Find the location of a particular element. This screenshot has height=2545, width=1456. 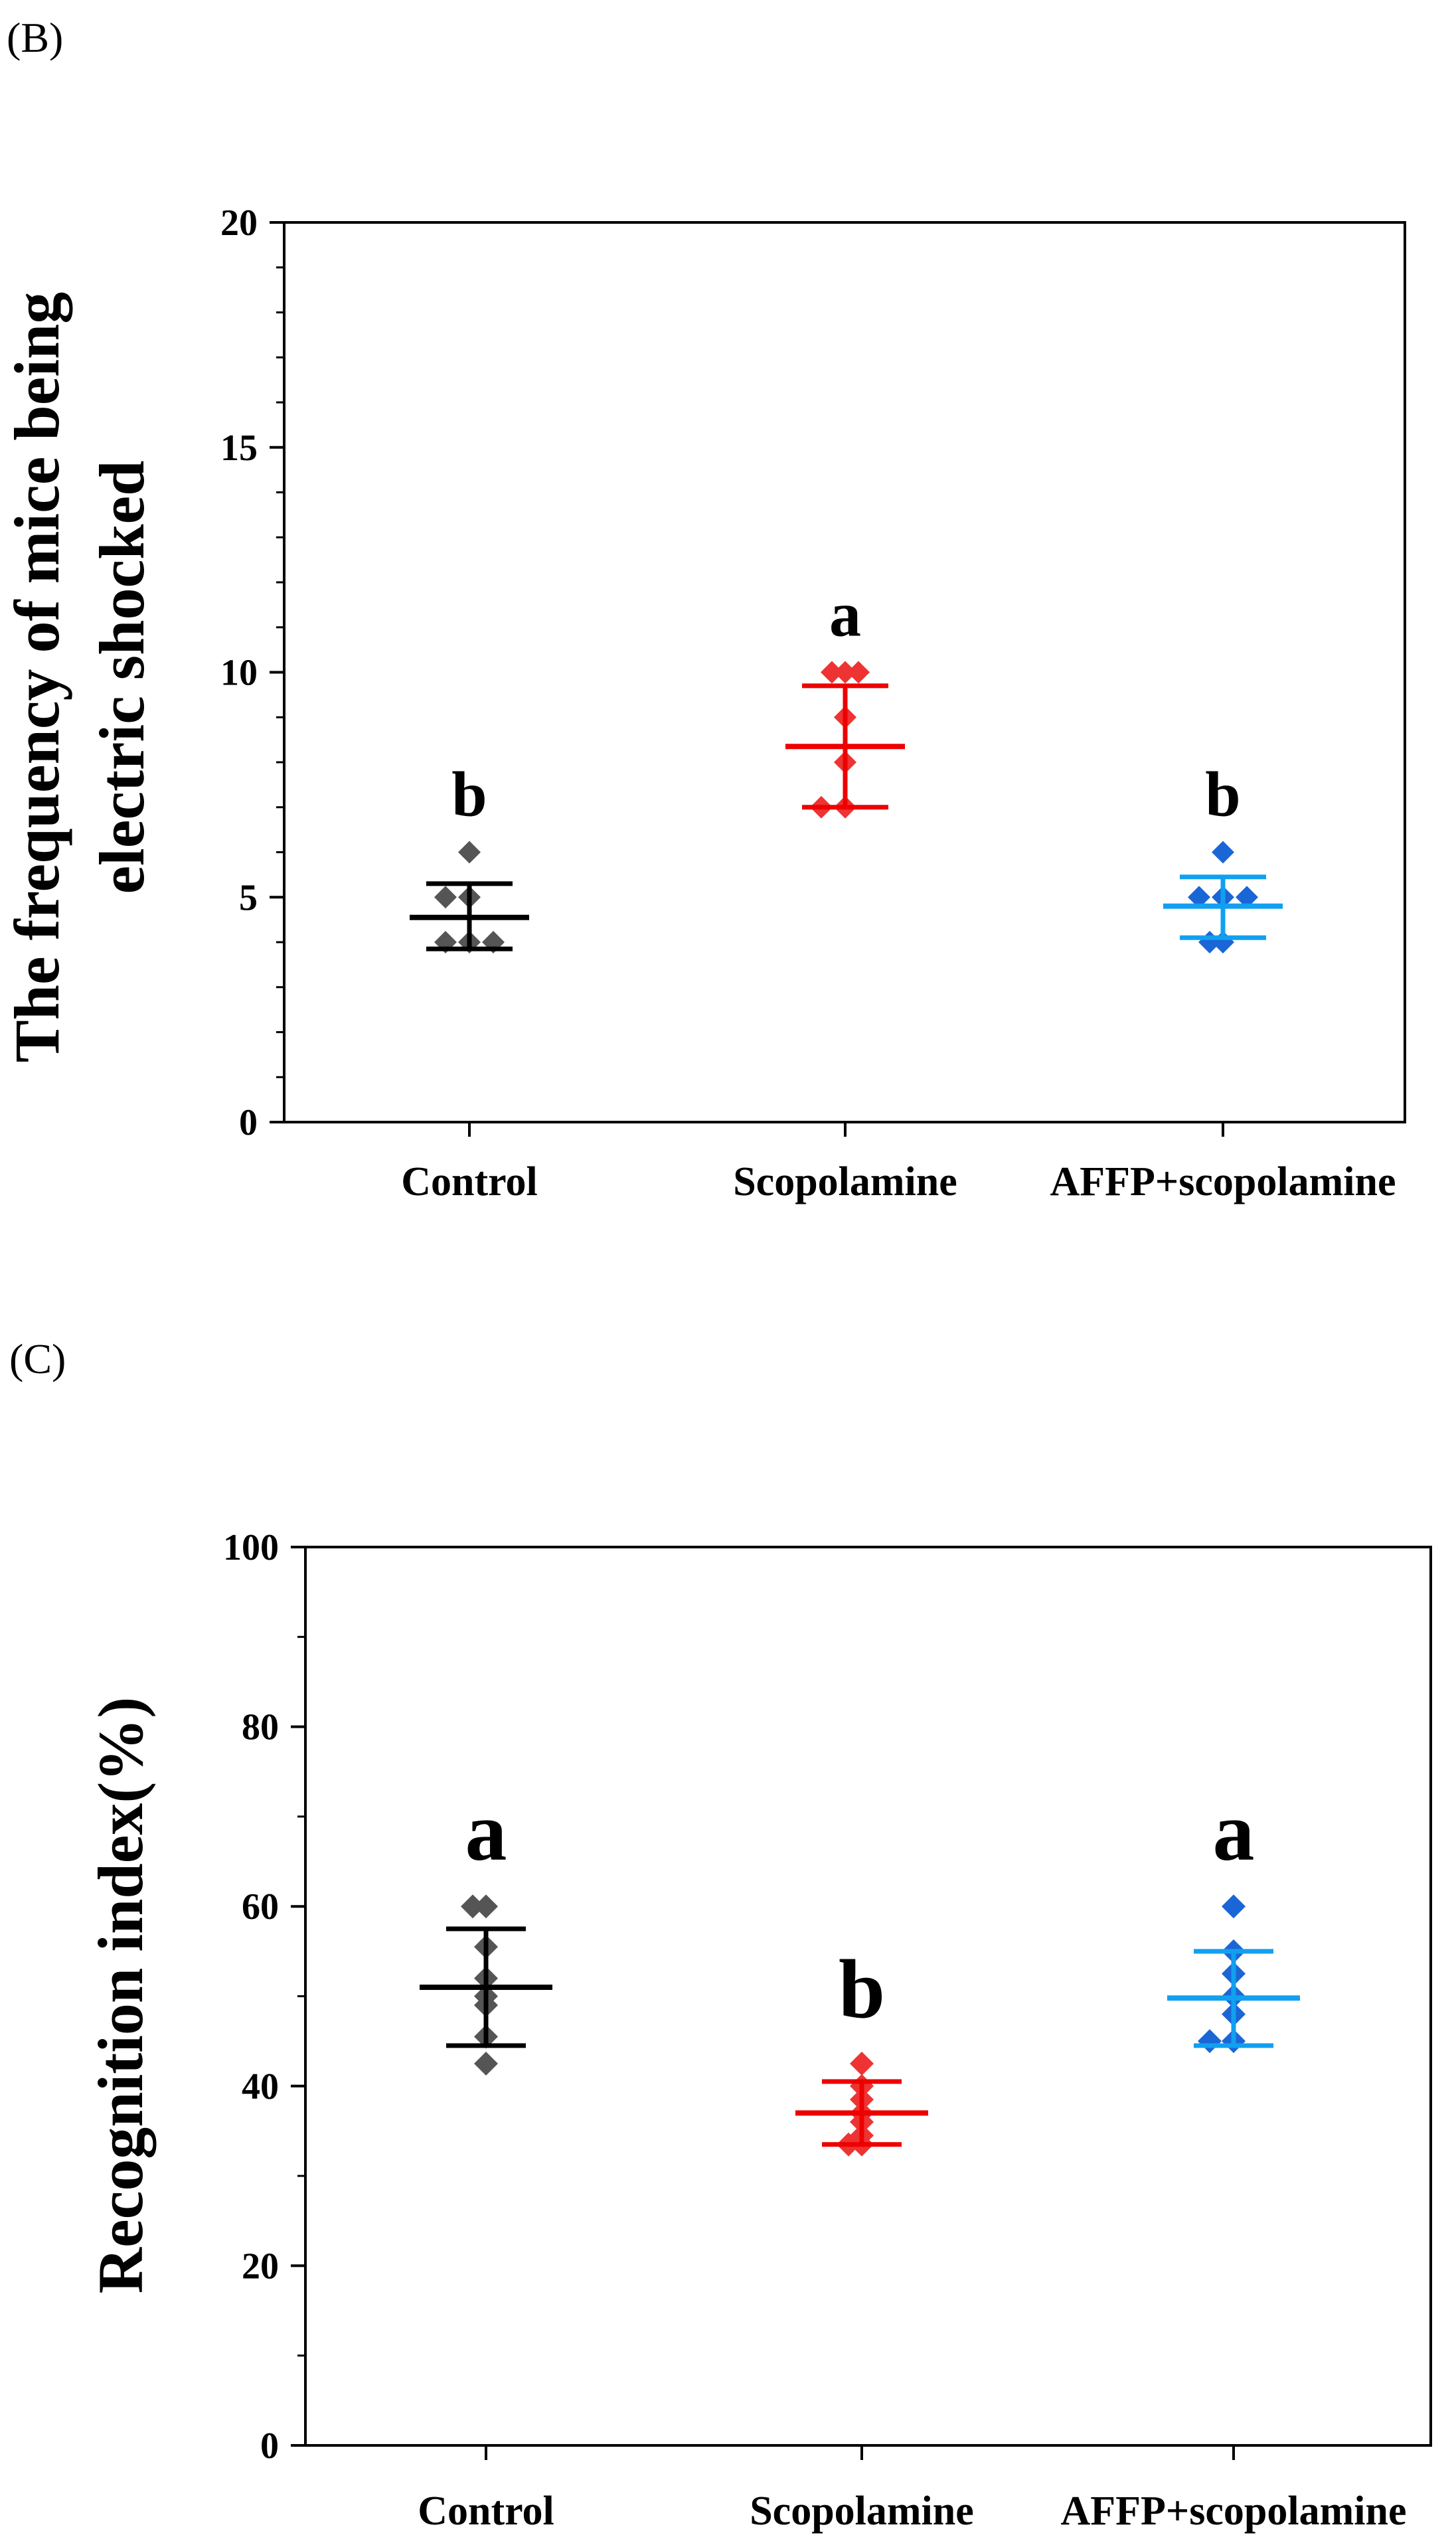

y-tick-label: 40 is located at coordinates (260, 2086).